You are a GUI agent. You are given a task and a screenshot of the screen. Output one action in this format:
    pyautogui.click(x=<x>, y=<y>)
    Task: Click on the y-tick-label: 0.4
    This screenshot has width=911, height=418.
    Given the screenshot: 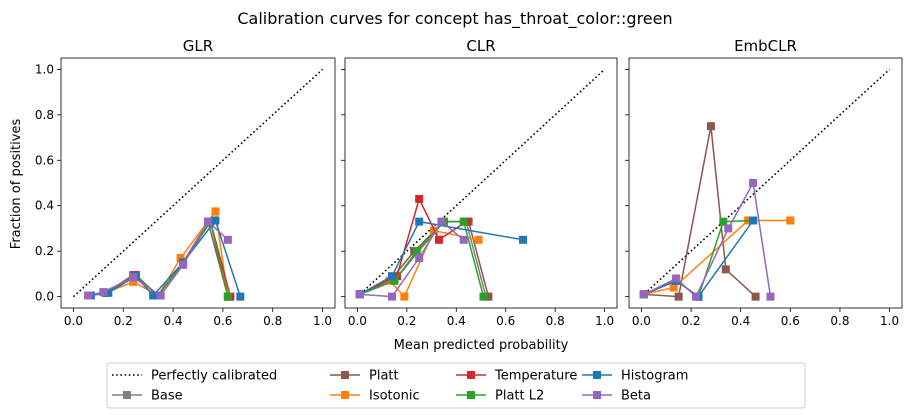 What is the action you would take?
    pyautogui.click(x=44, y=206)
    